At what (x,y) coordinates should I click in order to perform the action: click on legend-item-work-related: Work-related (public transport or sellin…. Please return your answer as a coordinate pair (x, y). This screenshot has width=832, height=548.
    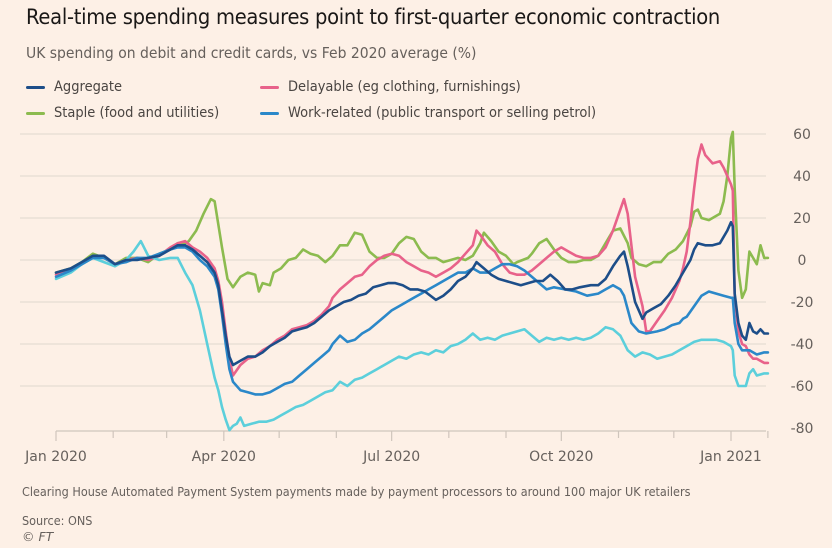
    Looking at the image, I should click on (445, 113).